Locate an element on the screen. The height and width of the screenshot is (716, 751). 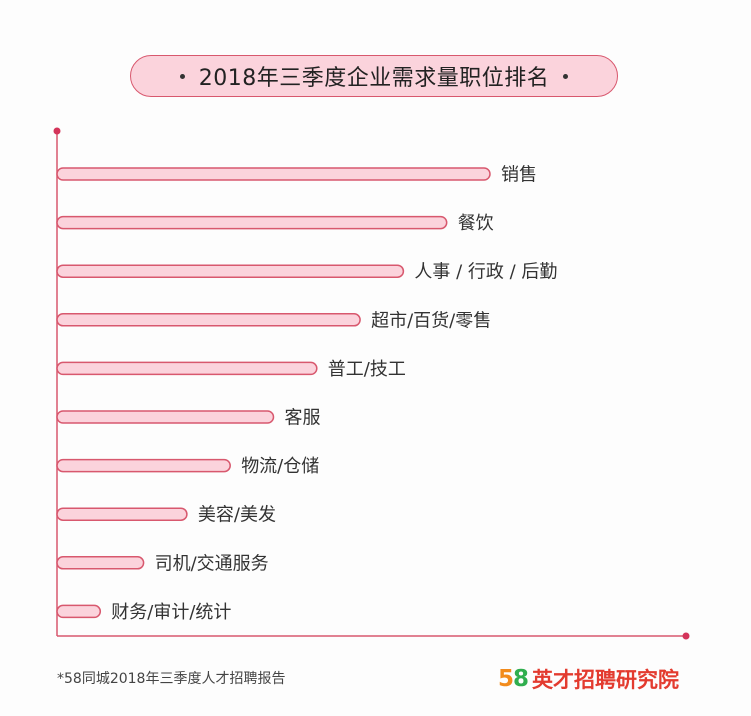
brand-logo: 58 英才招聘研究院 is located at coordinates (588, 679).